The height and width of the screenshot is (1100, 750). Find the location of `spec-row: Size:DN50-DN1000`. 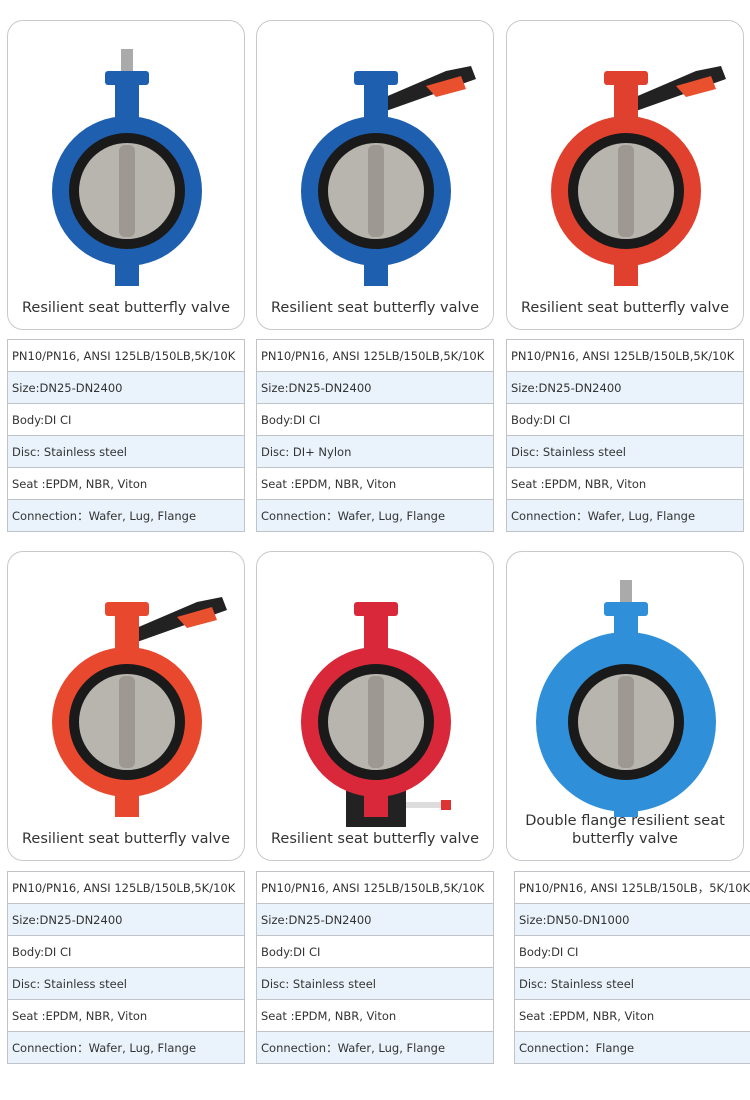

spec-row: Size:DN50-DN1000 is located at coordinates (631, 919).